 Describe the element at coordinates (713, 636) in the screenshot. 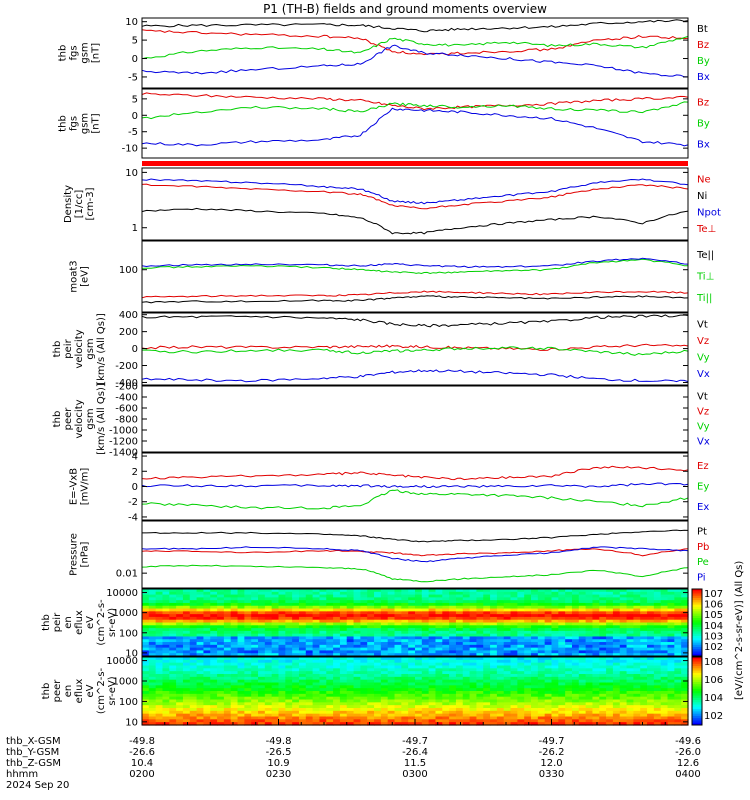

I see `colorbar-label: 103` at that location.